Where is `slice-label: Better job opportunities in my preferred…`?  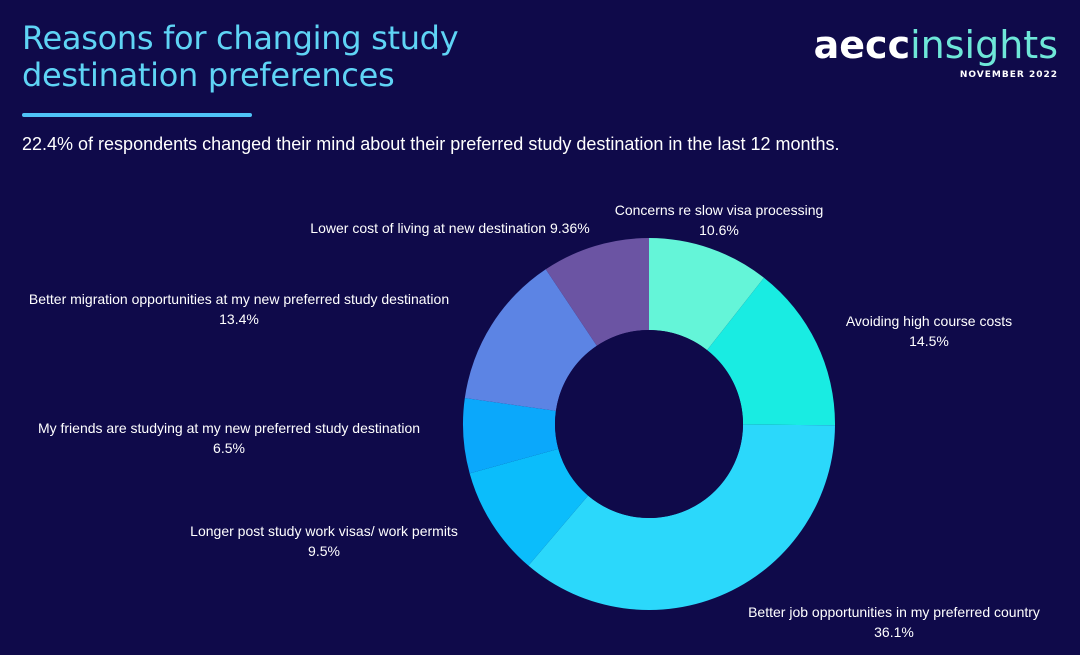
slice-label: Better job opportunities in my preferred… is located at coordinates (894, 622).